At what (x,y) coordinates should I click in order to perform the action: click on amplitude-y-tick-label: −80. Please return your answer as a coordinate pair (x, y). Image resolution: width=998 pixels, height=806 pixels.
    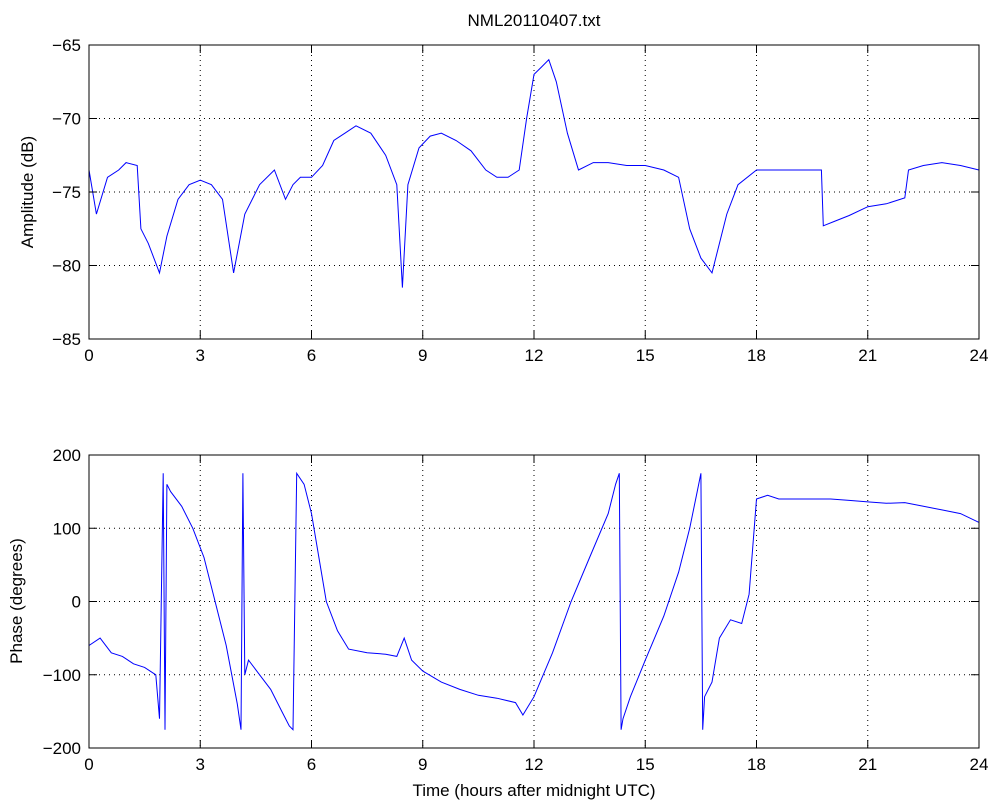
    Looking at the image, I should click on (66, 266).